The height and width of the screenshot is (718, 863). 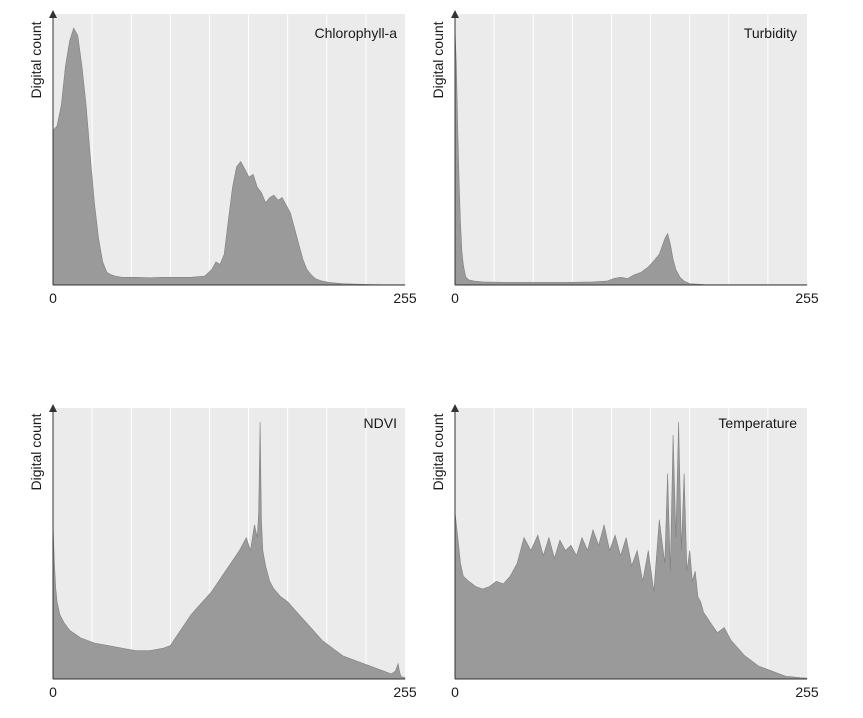 What do you see at coordinates (757, 423) in the screenshot?
I see `panel-title: Temperature` at bounding box center [757, 423].